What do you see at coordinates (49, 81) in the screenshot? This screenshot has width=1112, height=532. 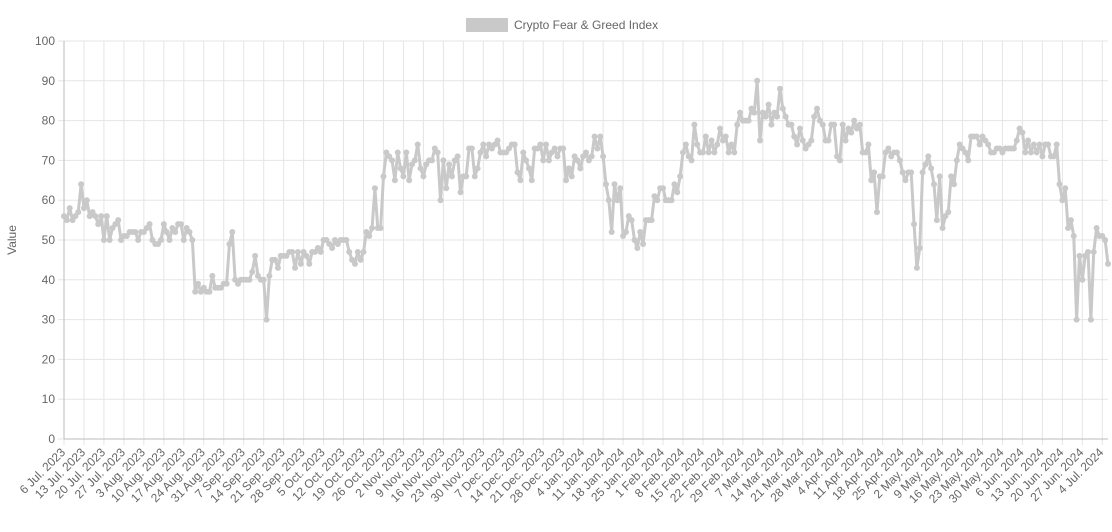 I see `y-tick-label: 90` at bounding box center [49, 81].